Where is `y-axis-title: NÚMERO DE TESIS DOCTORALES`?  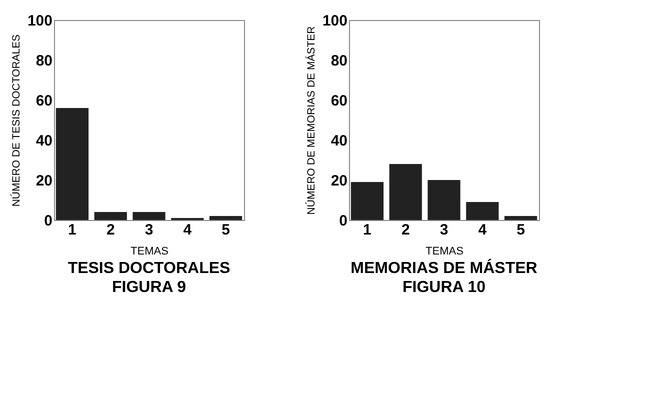
y-axis-title: NÚMERO DE TESIS DOCTORALES is located at coordinates (15, 120).